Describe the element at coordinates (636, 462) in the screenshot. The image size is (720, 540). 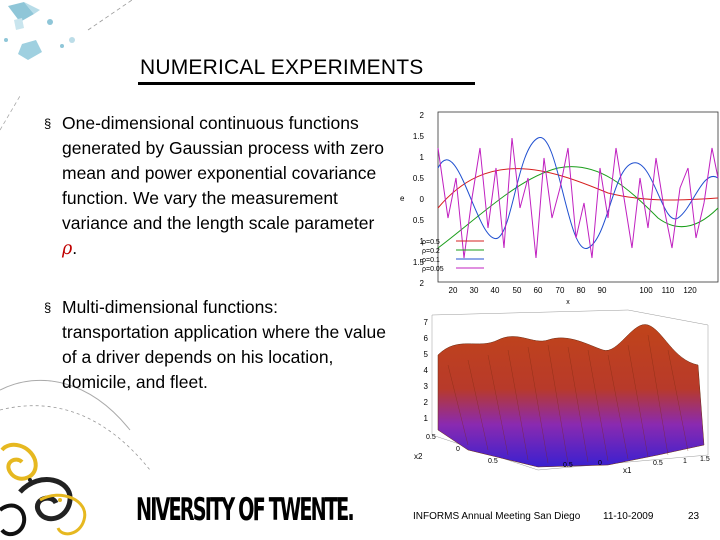
I see `x1-ticks: 0.5 0 0.5 1 1.5` at that location.